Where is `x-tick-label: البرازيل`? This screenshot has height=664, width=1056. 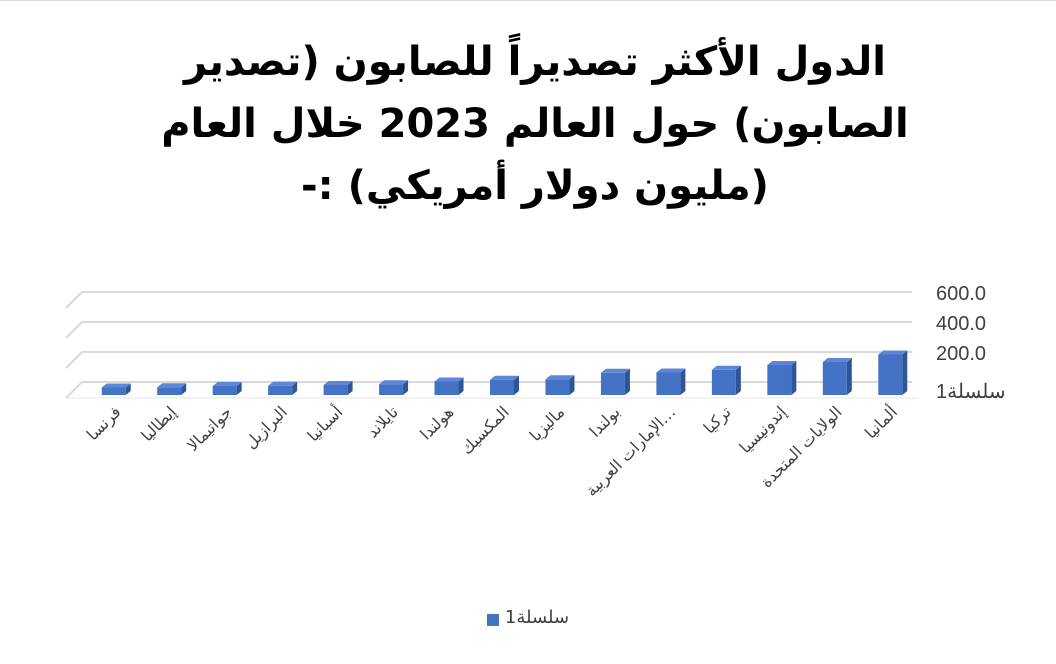 x-tick-label: البرازيل is located at coordinates (266, 427).